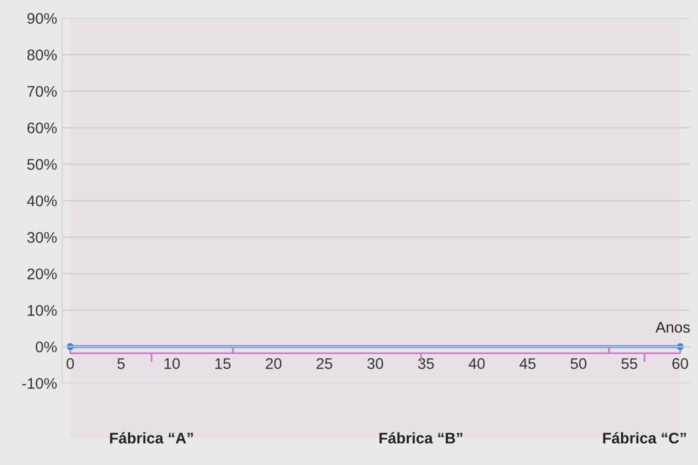 This screenshot has height=465, width=698. Describe the element at coordinates (172, 363) in the screenshot. I see `x-tick-label: 10` at that location.